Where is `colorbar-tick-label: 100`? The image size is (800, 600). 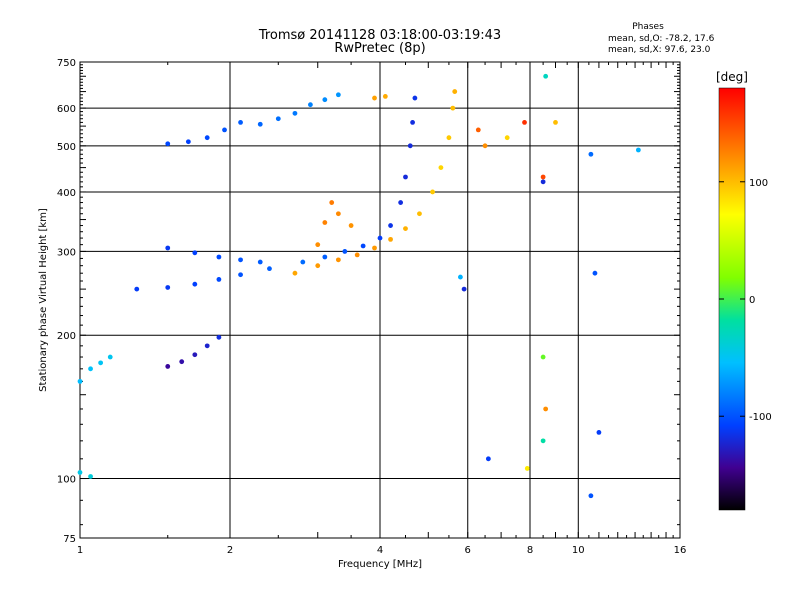 colorbar-tick-label: 100 is located at coordinates (758, 183).